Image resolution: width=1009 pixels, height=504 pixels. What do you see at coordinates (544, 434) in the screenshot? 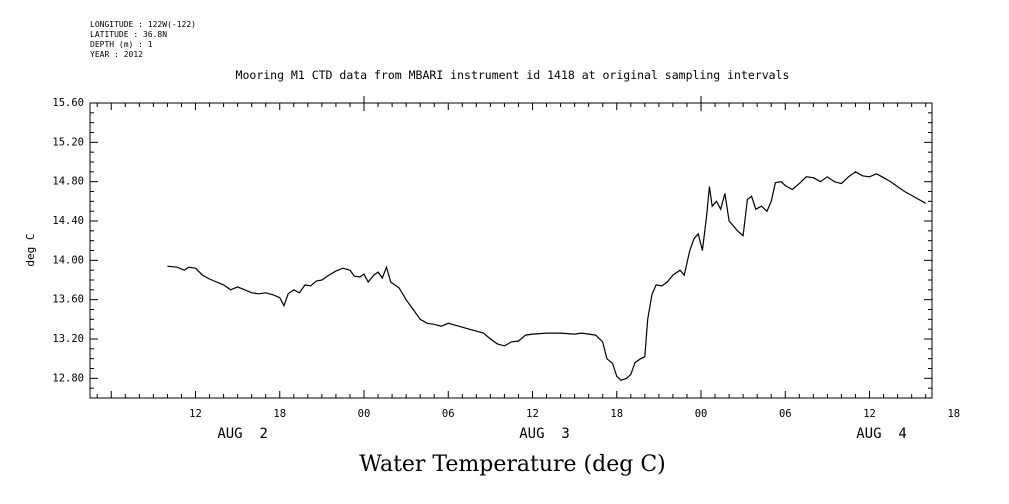
I see `day-label: AUG 3` at bounding box center [544, 434].